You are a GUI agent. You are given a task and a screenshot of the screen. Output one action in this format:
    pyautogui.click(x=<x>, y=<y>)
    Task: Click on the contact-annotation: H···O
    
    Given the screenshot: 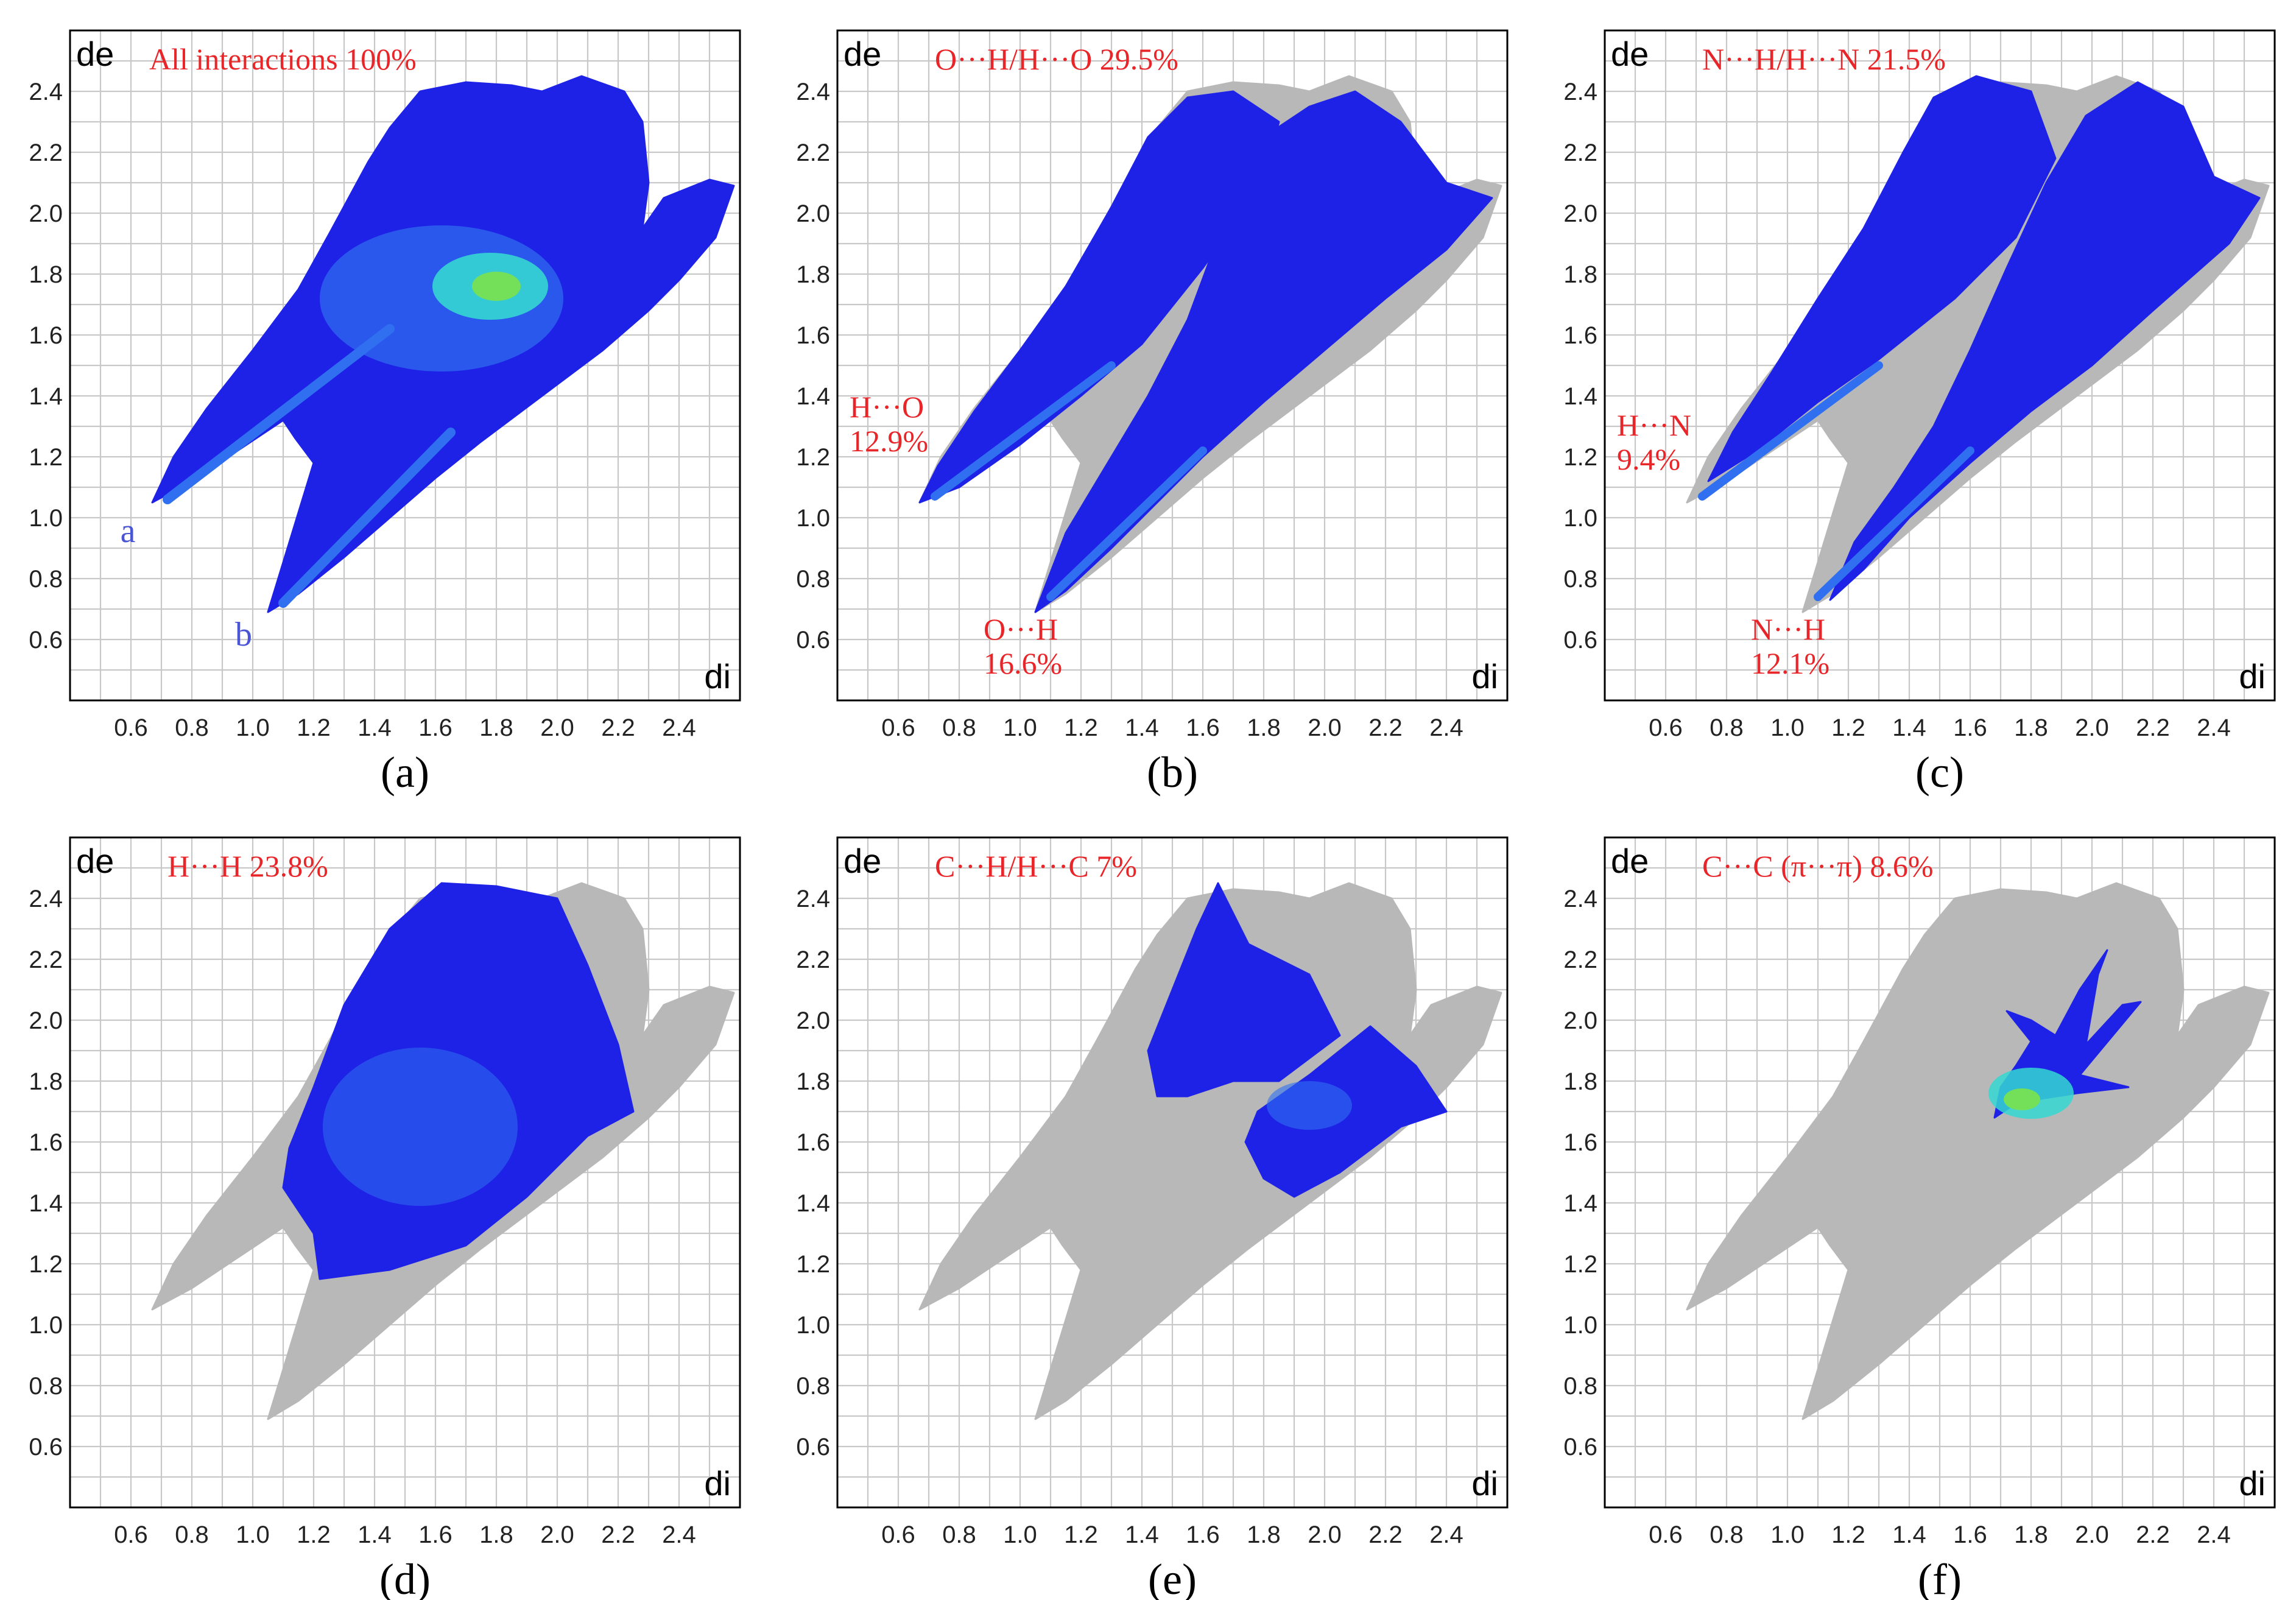 What is the action you would take?
    pyautogui.click(x=887, y=407)
    